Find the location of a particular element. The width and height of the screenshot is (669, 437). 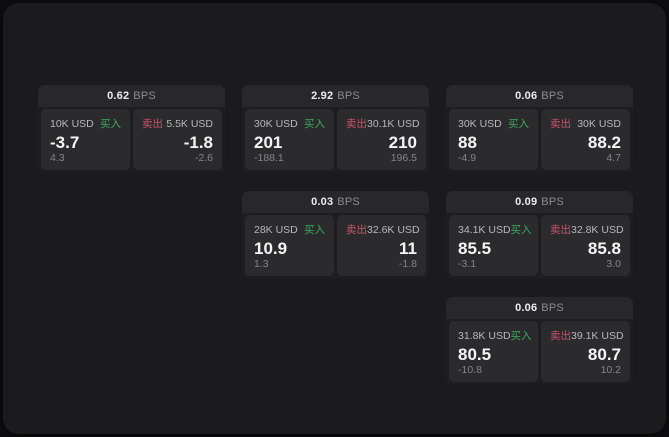

buy-price: 85.5 is located at coordinates (475, 248).